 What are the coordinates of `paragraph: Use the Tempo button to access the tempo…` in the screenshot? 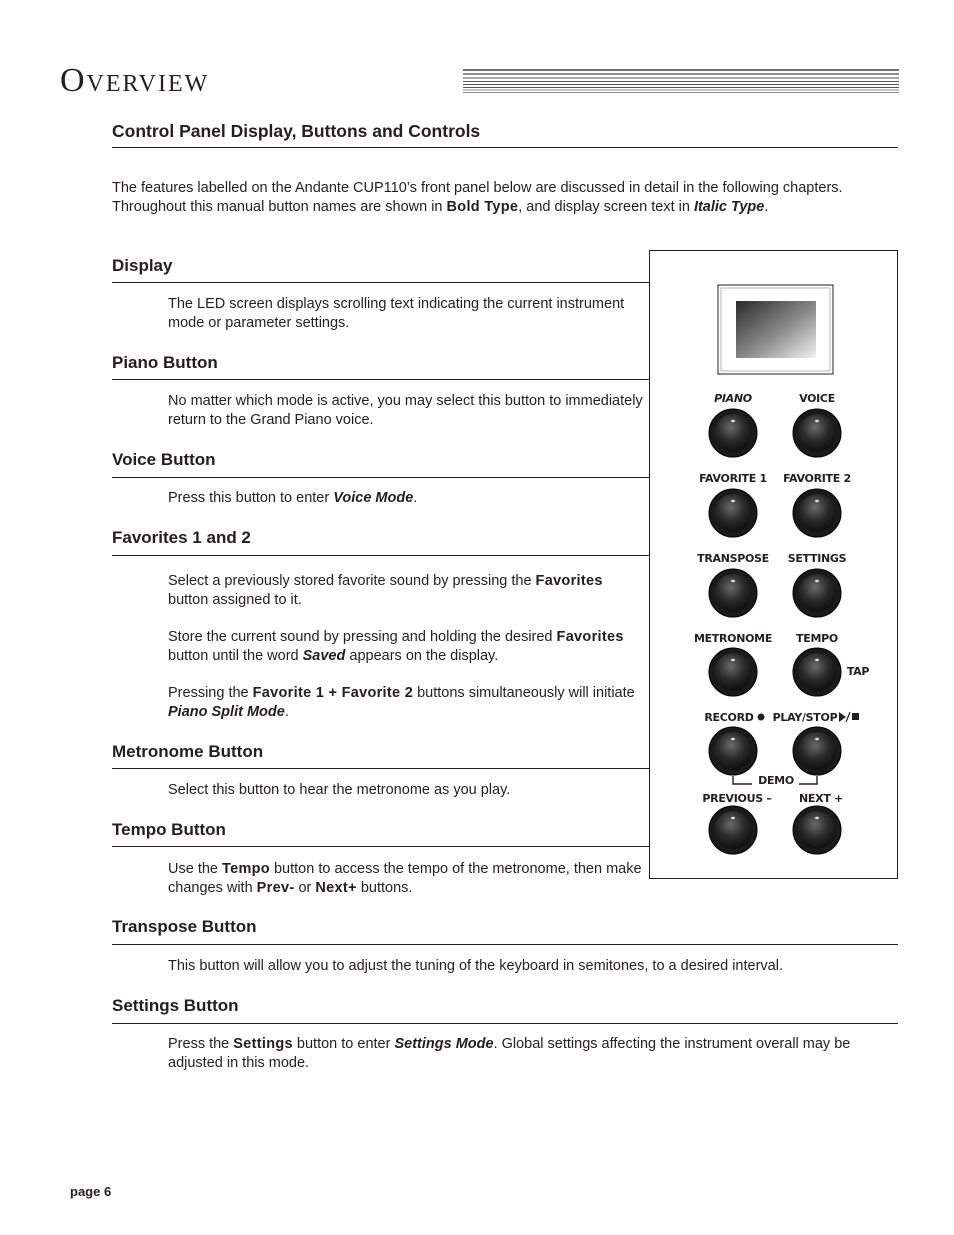 It's located at (407, 878).